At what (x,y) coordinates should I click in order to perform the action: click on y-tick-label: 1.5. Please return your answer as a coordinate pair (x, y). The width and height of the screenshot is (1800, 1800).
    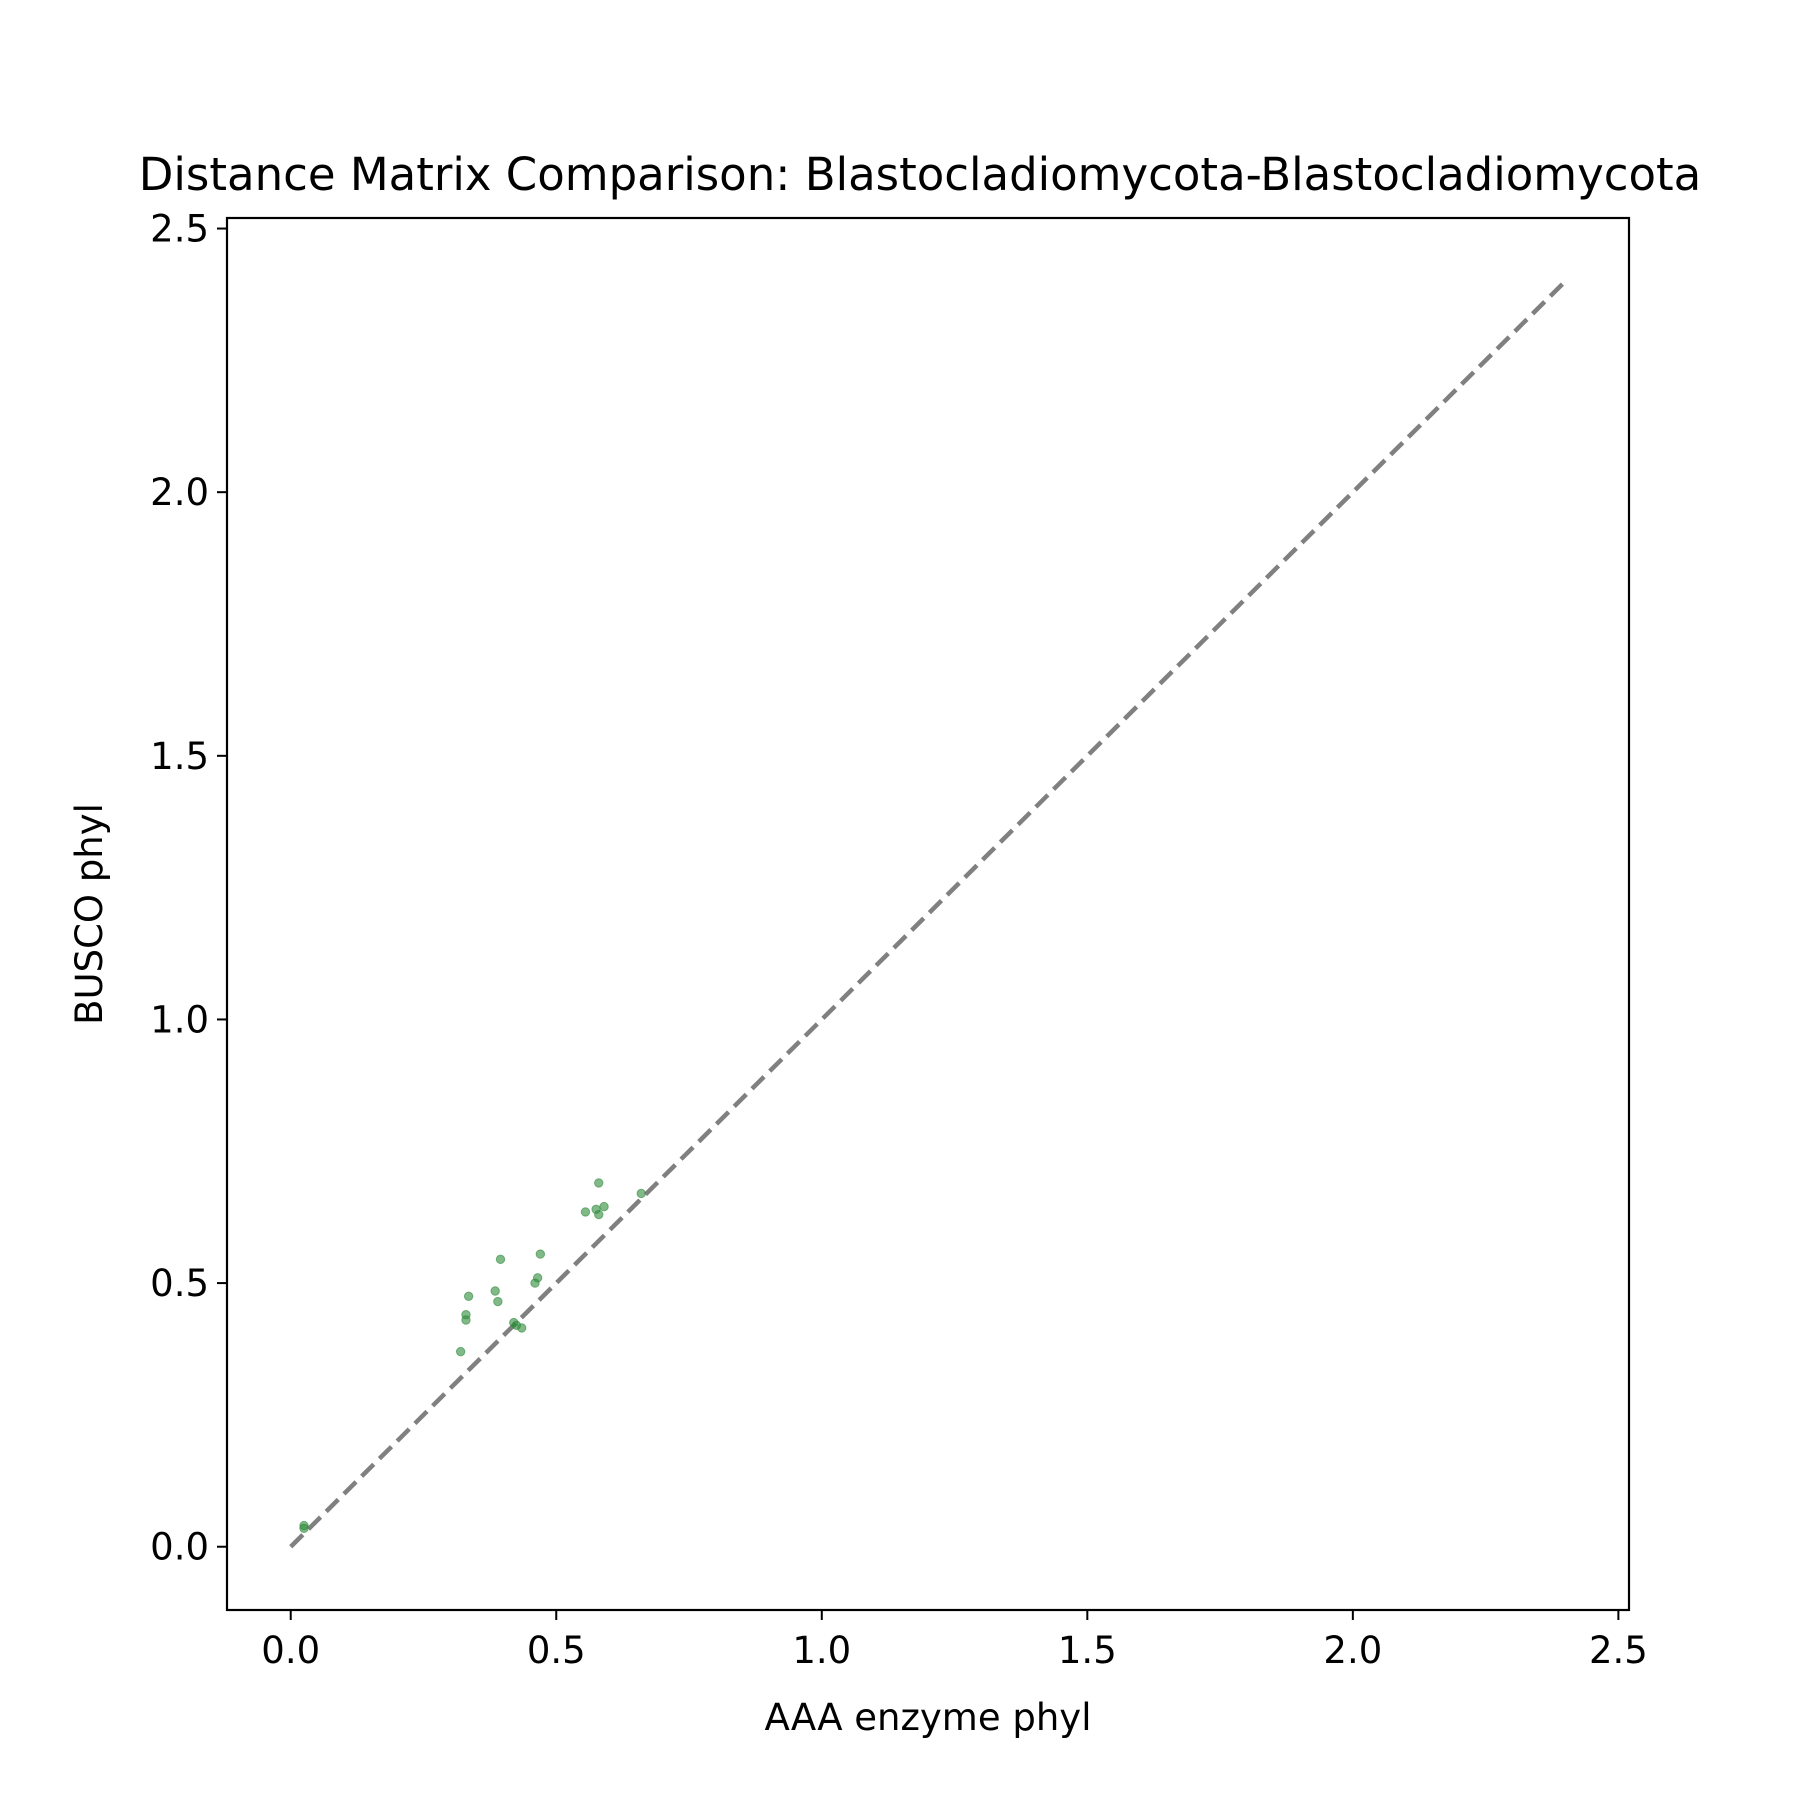
    Looking at the image, I should click on (179, 756).